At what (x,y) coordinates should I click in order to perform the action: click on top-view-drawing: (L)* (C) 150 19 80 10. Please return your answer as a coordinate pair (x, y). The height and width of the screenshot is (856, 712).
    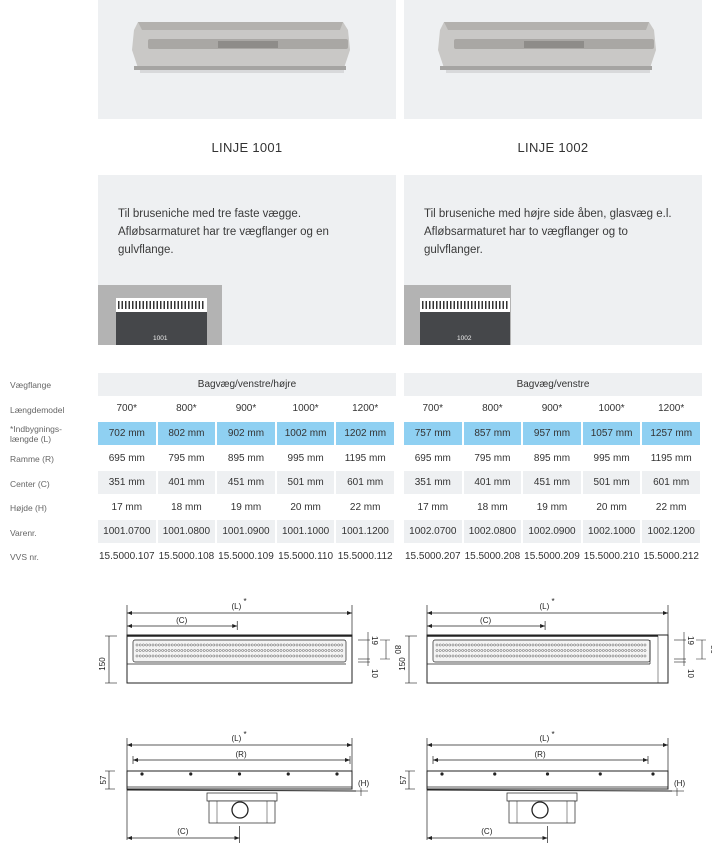
    Looking at the image, I should click on (250, 640).